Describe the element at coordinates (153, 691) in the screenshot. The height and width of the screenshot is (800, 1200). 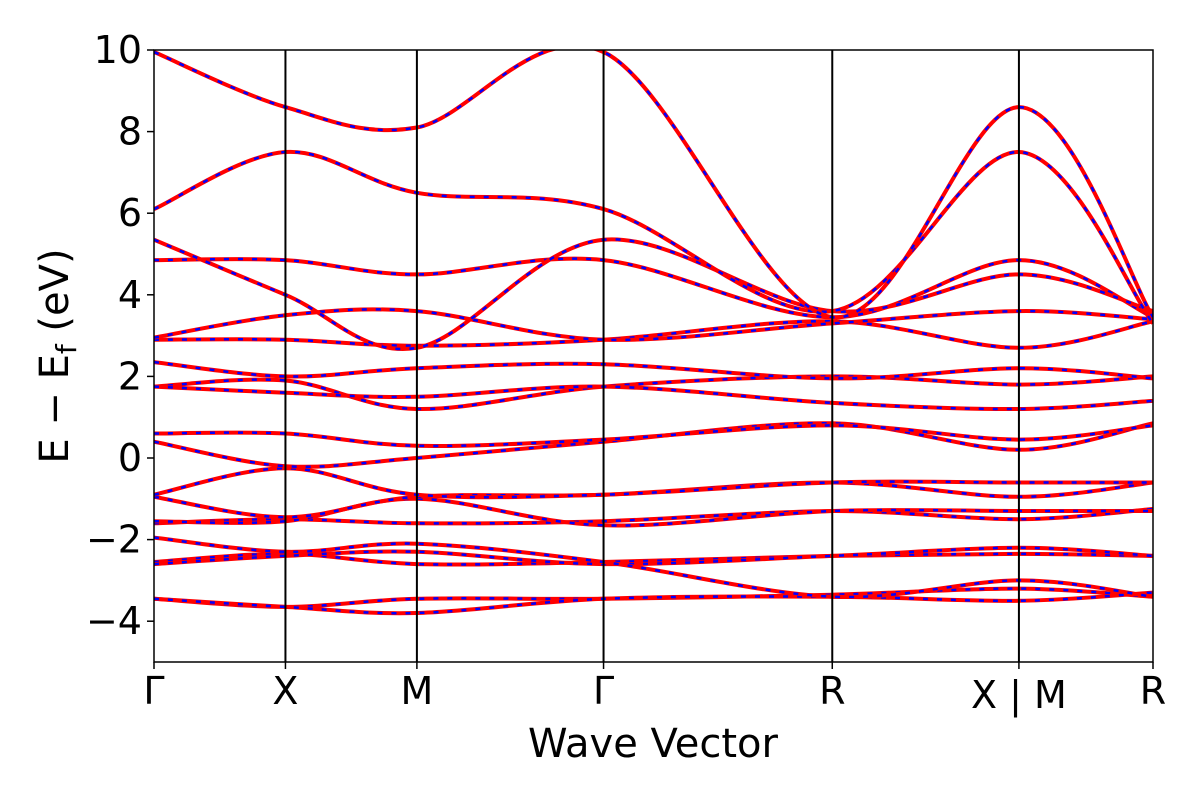
I see `x-tick-label-0: Γ` at that location.